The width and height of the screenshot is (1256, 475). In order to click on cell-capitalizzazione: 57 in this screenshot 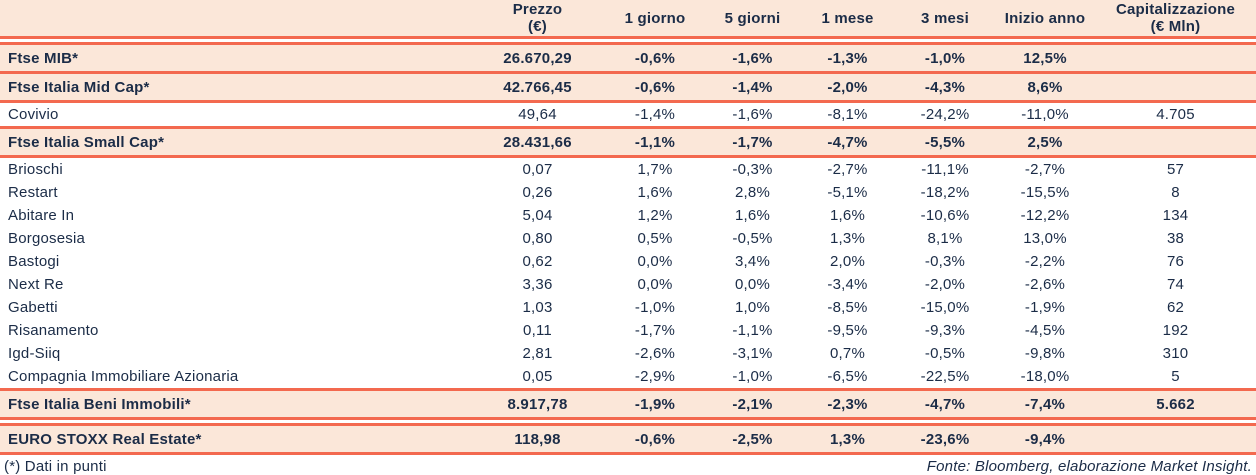, I will do `click(1175, 169)`.